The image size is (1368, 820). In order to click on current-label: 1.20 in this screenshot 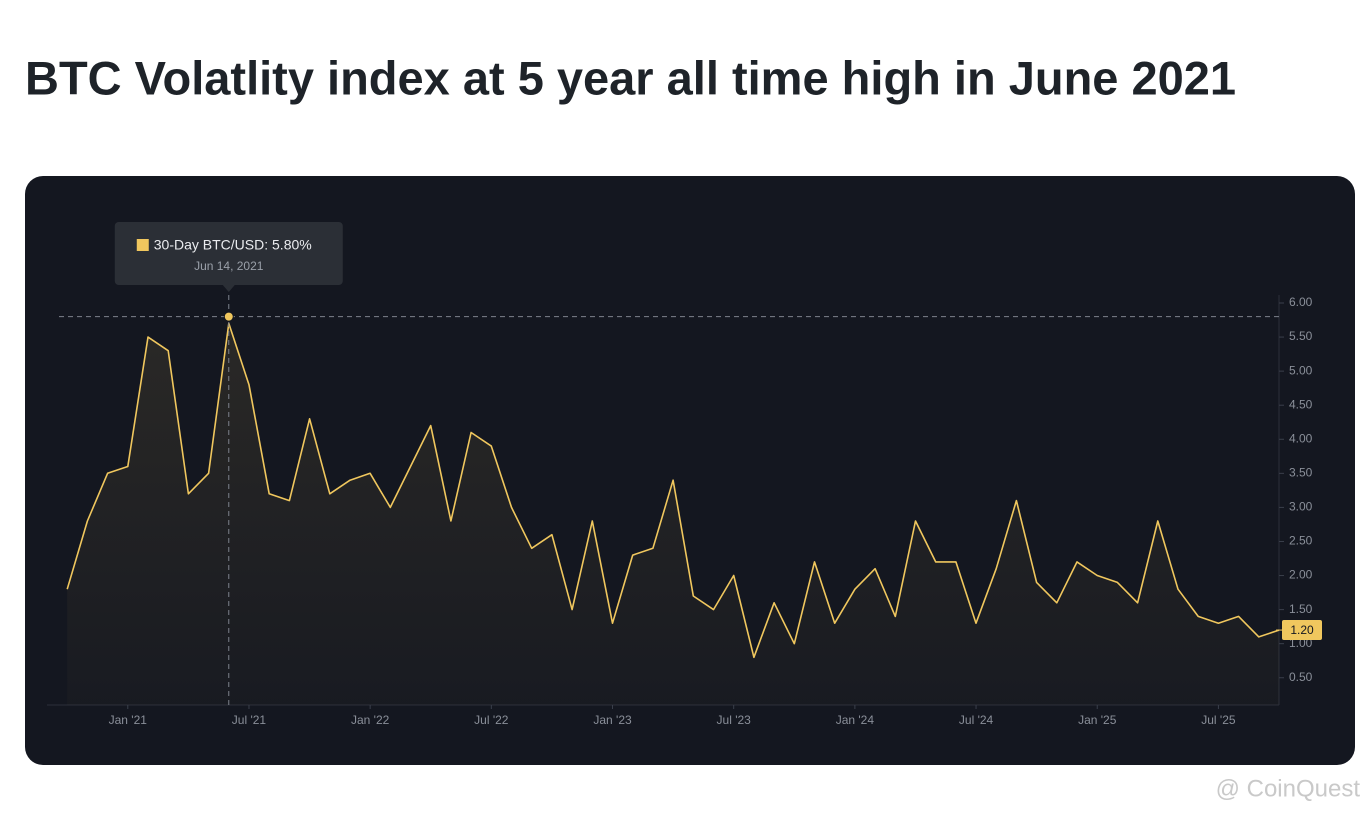, I will do `click(1302, 630)`.